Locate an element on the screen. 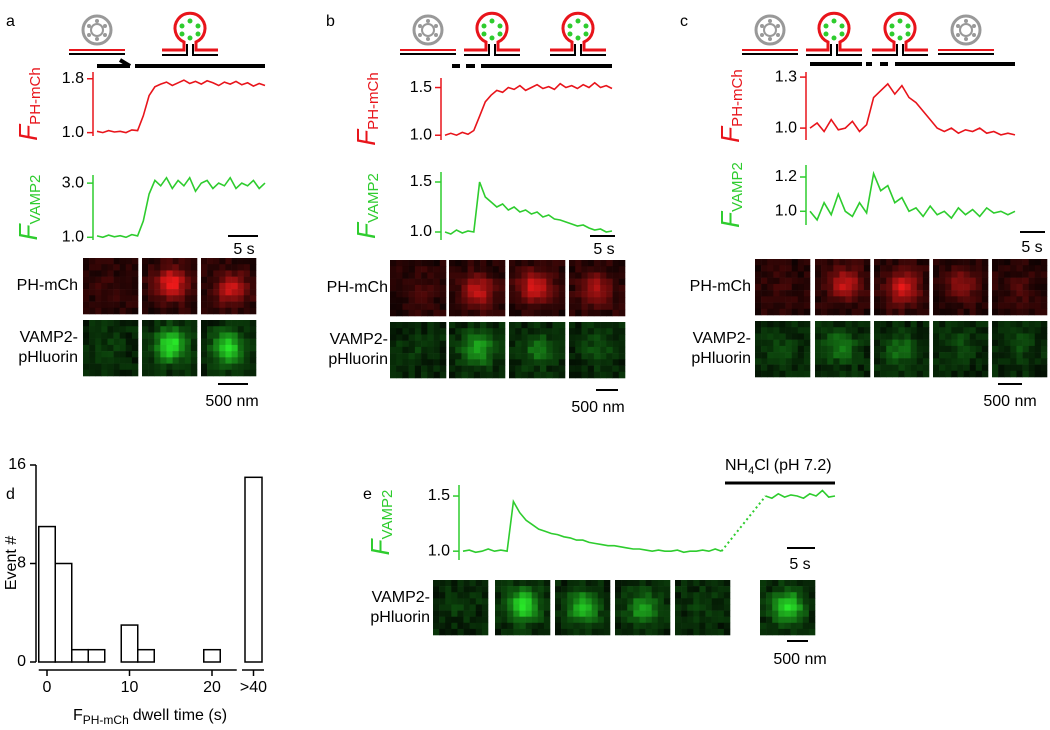 This screenshot has height=730, width=1050. image-tile is located at coordinates (597, 350).